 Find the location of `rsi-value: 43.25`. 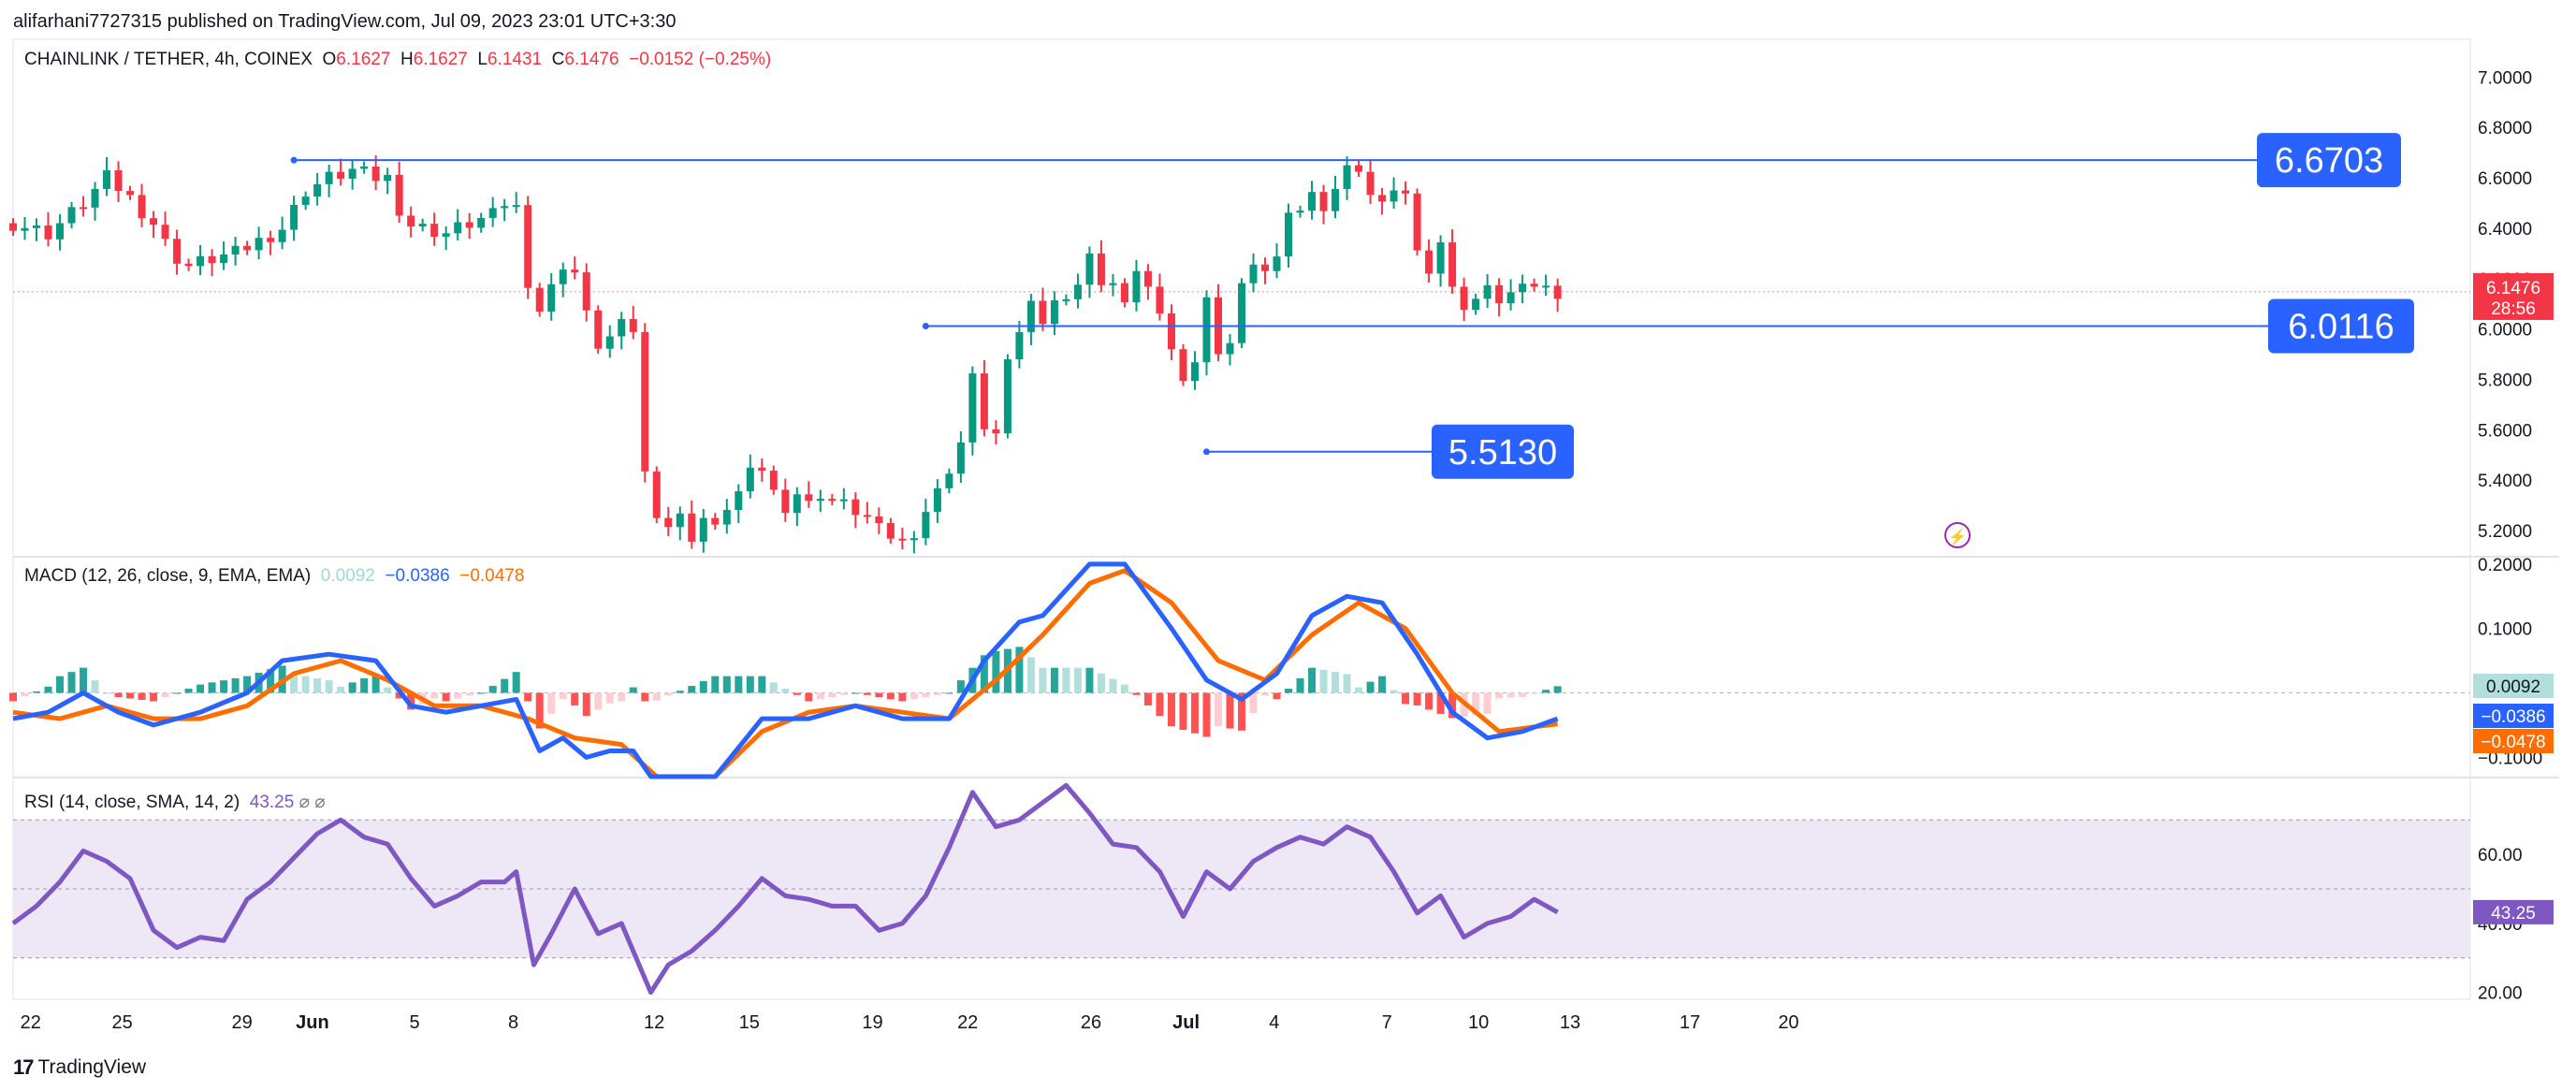

rsi-value: 43.25 is located at coordinates (272, 802).